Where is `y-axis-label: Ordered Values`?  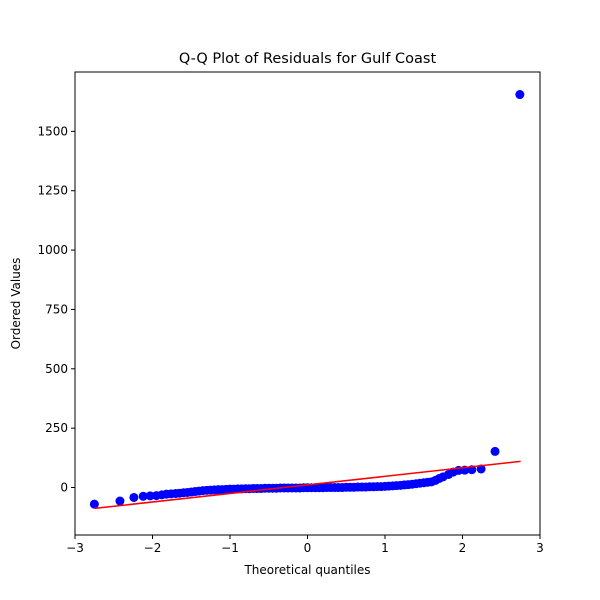
y-axis-label: Ordered Values is located at coordinates (16, 304).